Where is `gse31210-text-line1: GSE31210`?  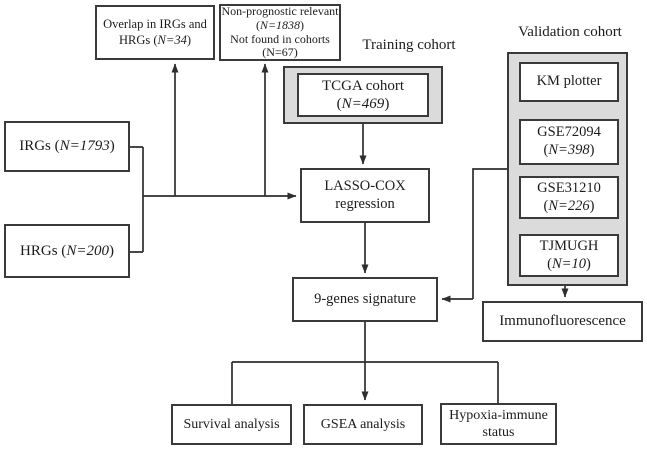
gse31210-text-line1: GSE31210 is located at coordinates (569, 187).